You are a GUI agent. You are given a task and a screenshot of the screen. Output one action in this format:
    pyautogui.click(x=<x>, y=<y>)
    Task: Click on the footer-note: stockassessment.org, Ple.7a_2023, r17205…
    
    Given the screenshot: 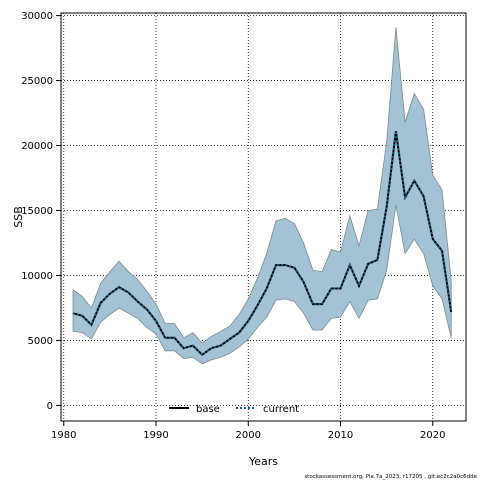 What is the action you would take?
    pyautogui.click(x=390, y=477)
    